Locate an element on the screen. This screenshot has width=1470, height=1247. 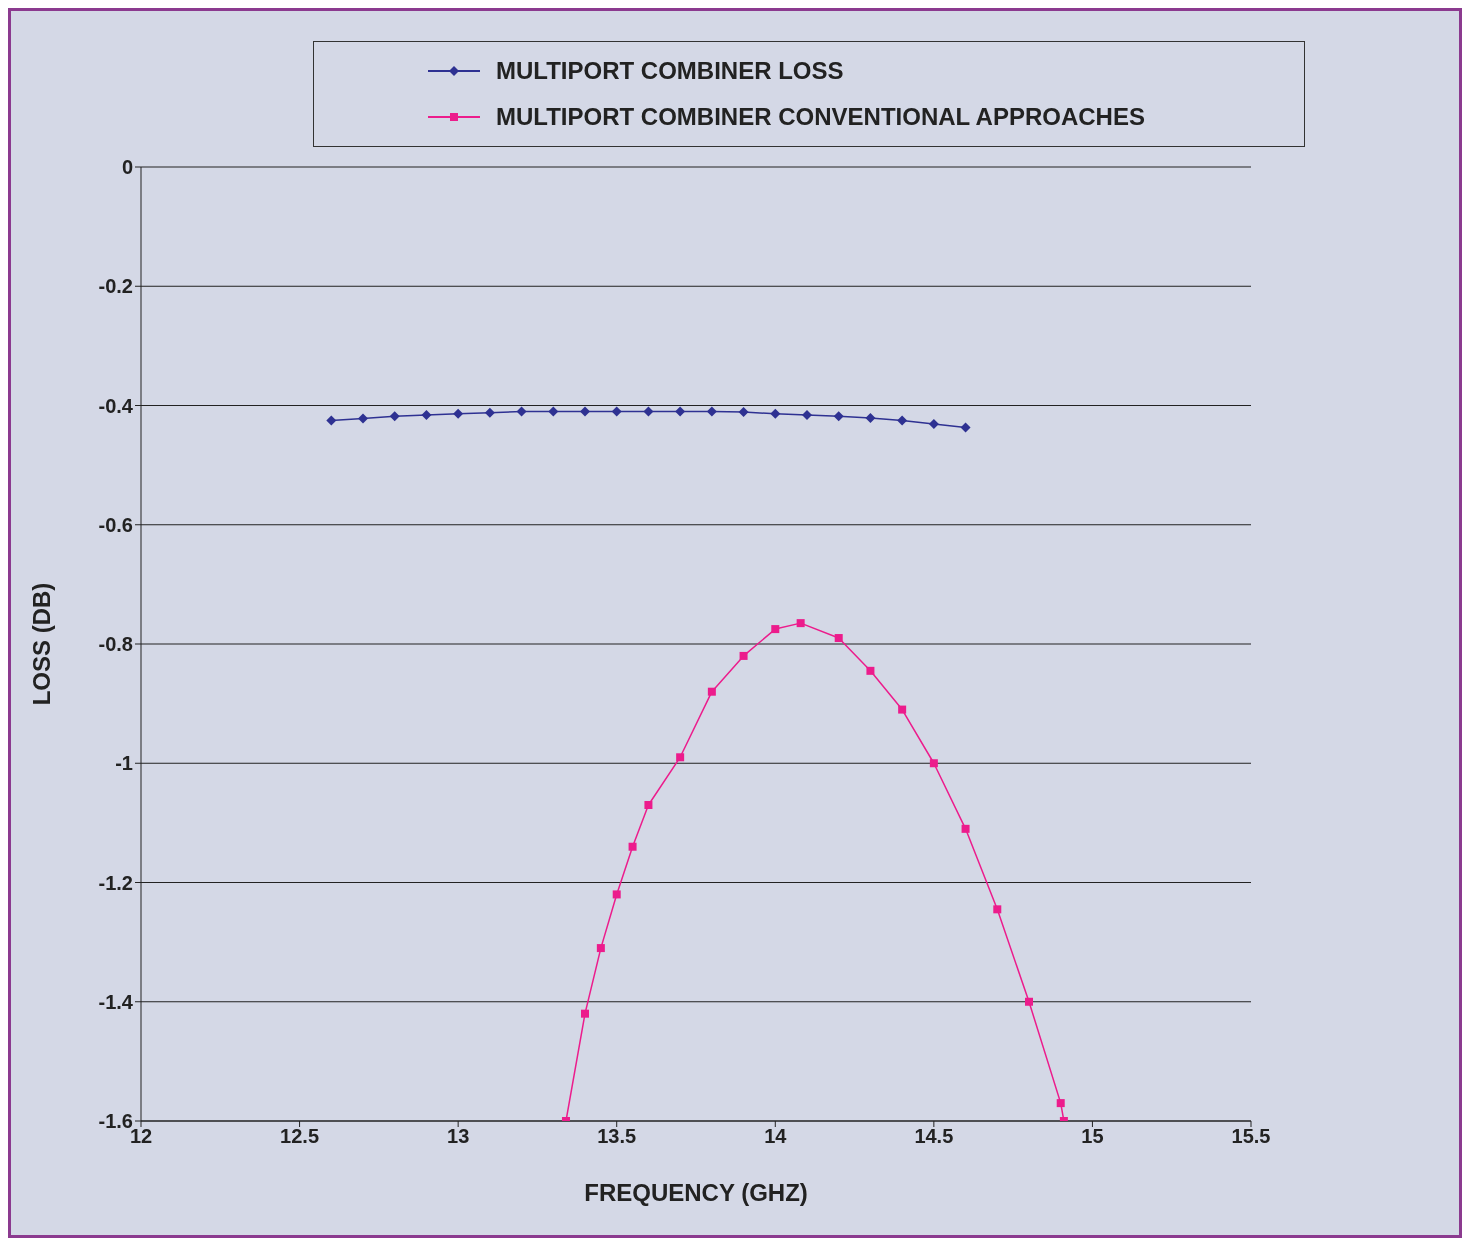
y-tick-label: -1.2 is located at coordinates (115, 882).